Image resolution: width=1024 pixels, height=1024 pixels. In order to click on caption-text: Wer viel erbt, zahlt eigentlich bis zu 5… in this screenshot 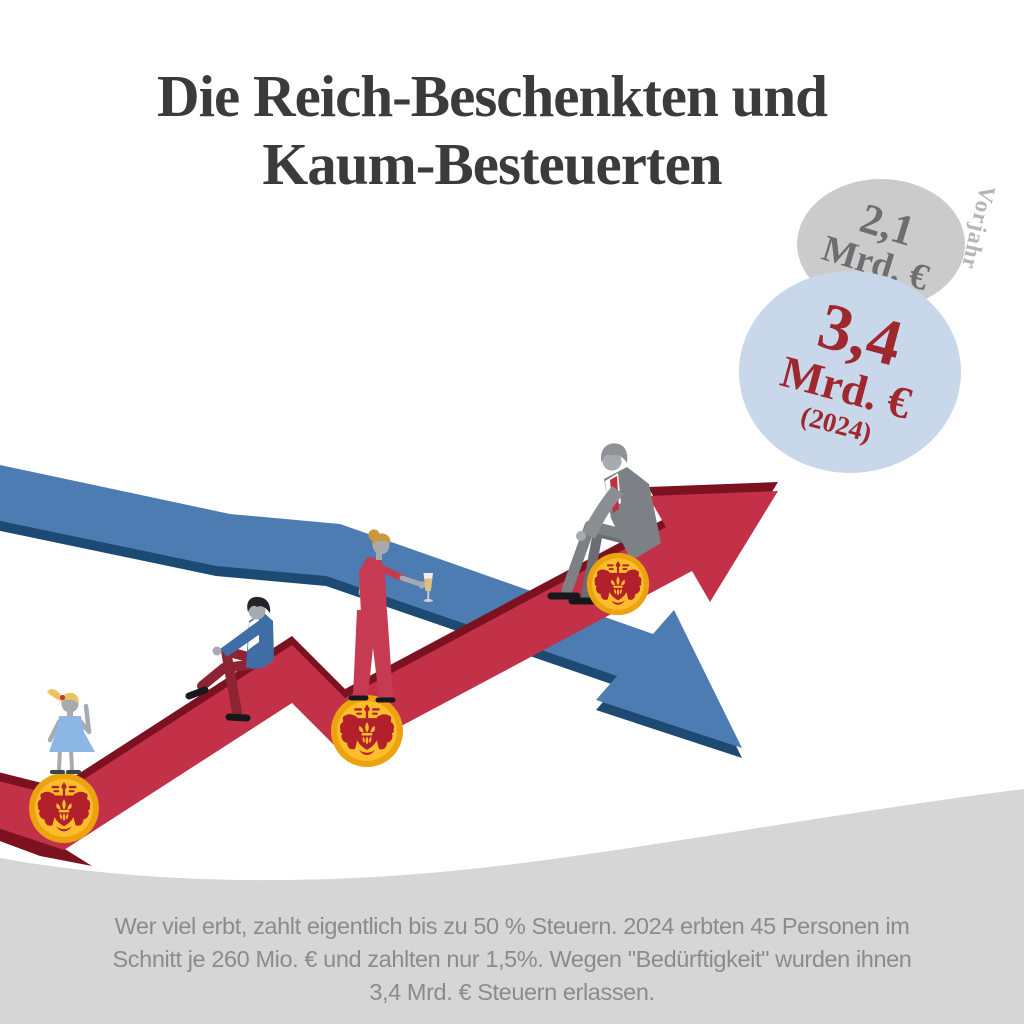, I will do `click(512, 959)`.